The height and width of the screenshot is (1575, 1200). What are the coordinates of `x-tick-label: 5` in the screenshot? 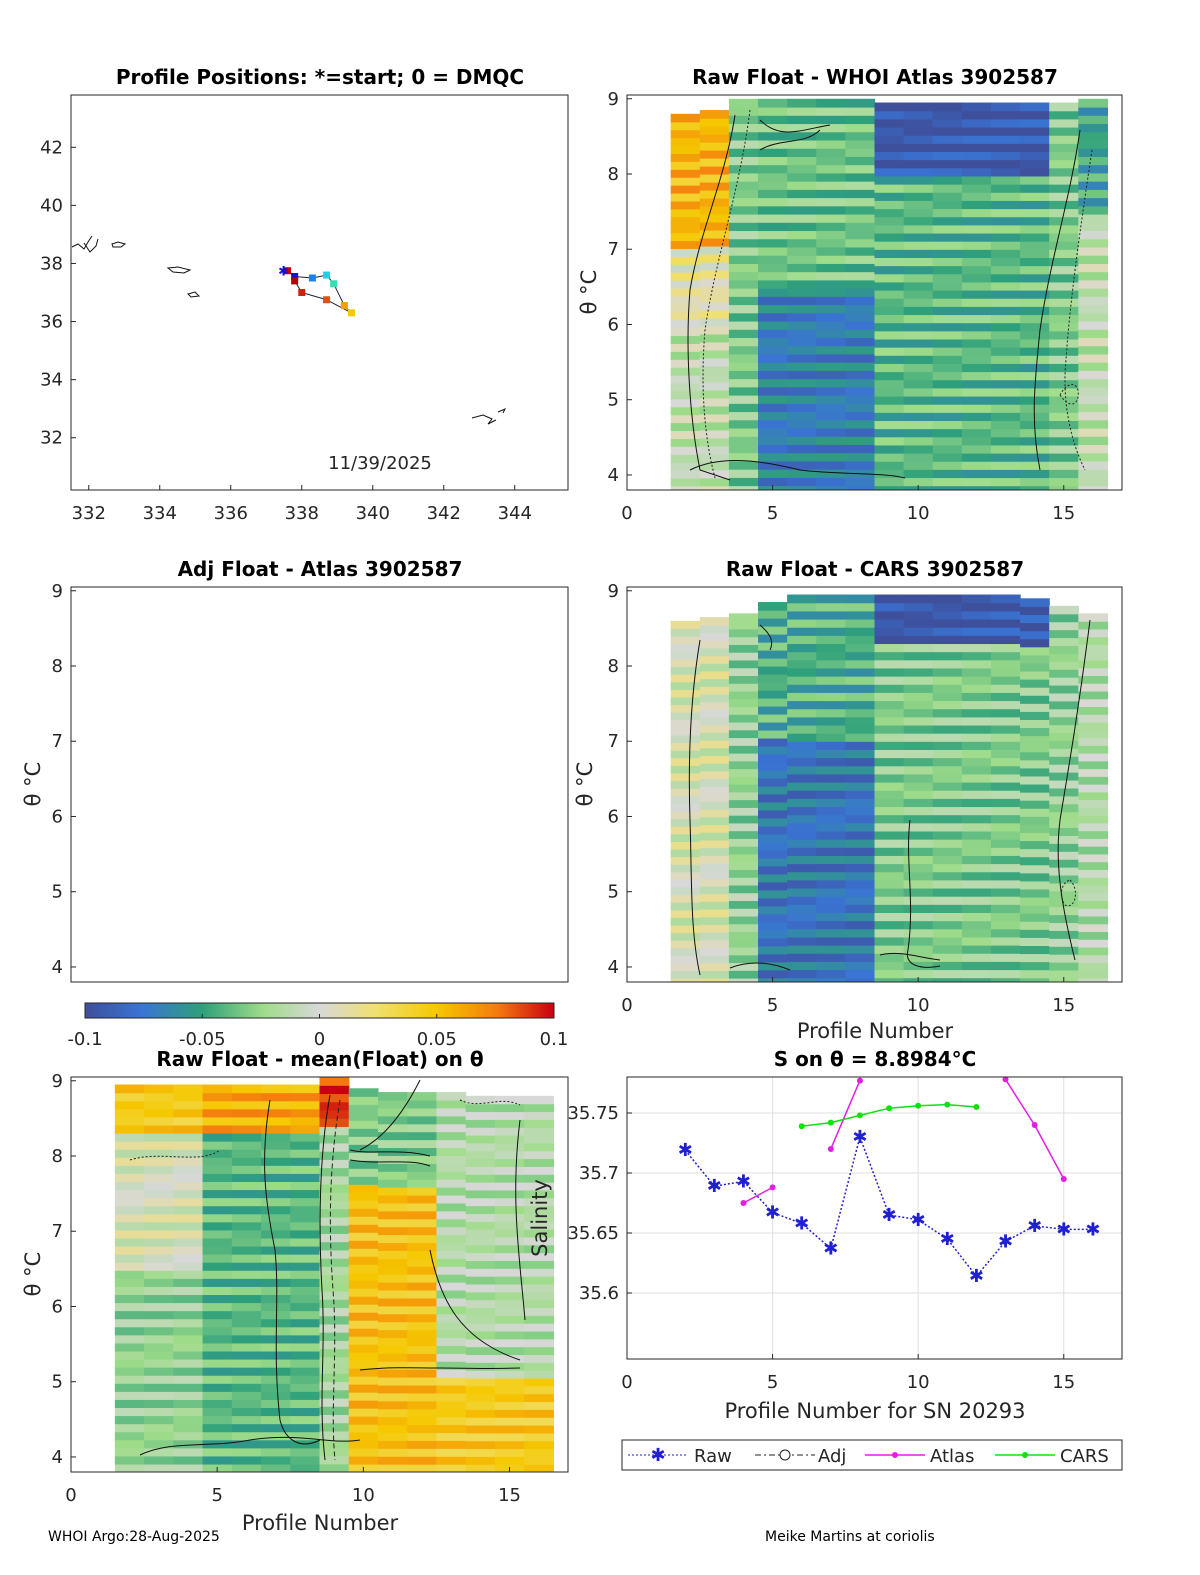 It's located at (772, 1005).